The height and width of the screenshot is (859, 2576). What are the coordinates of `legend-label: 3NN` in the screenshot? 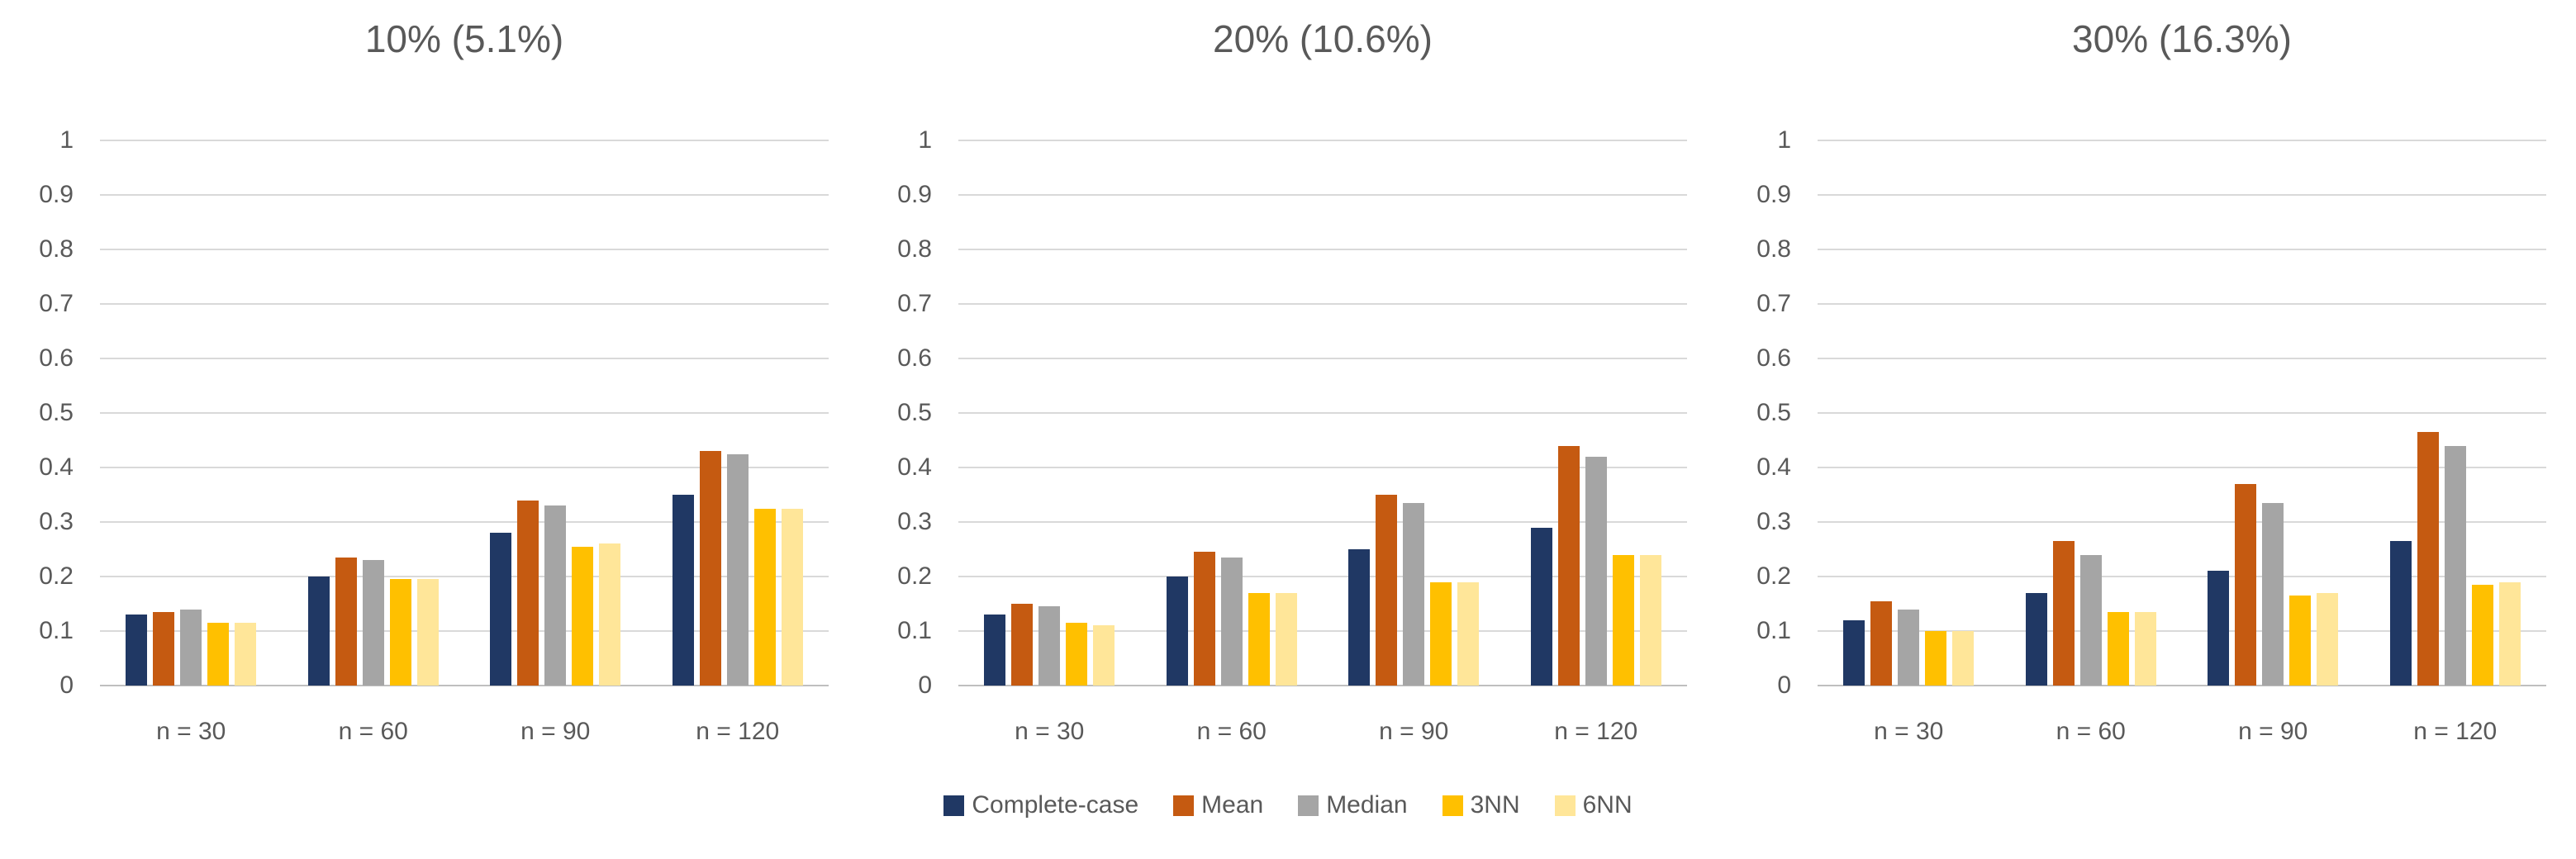 It's located at (1495, 805).